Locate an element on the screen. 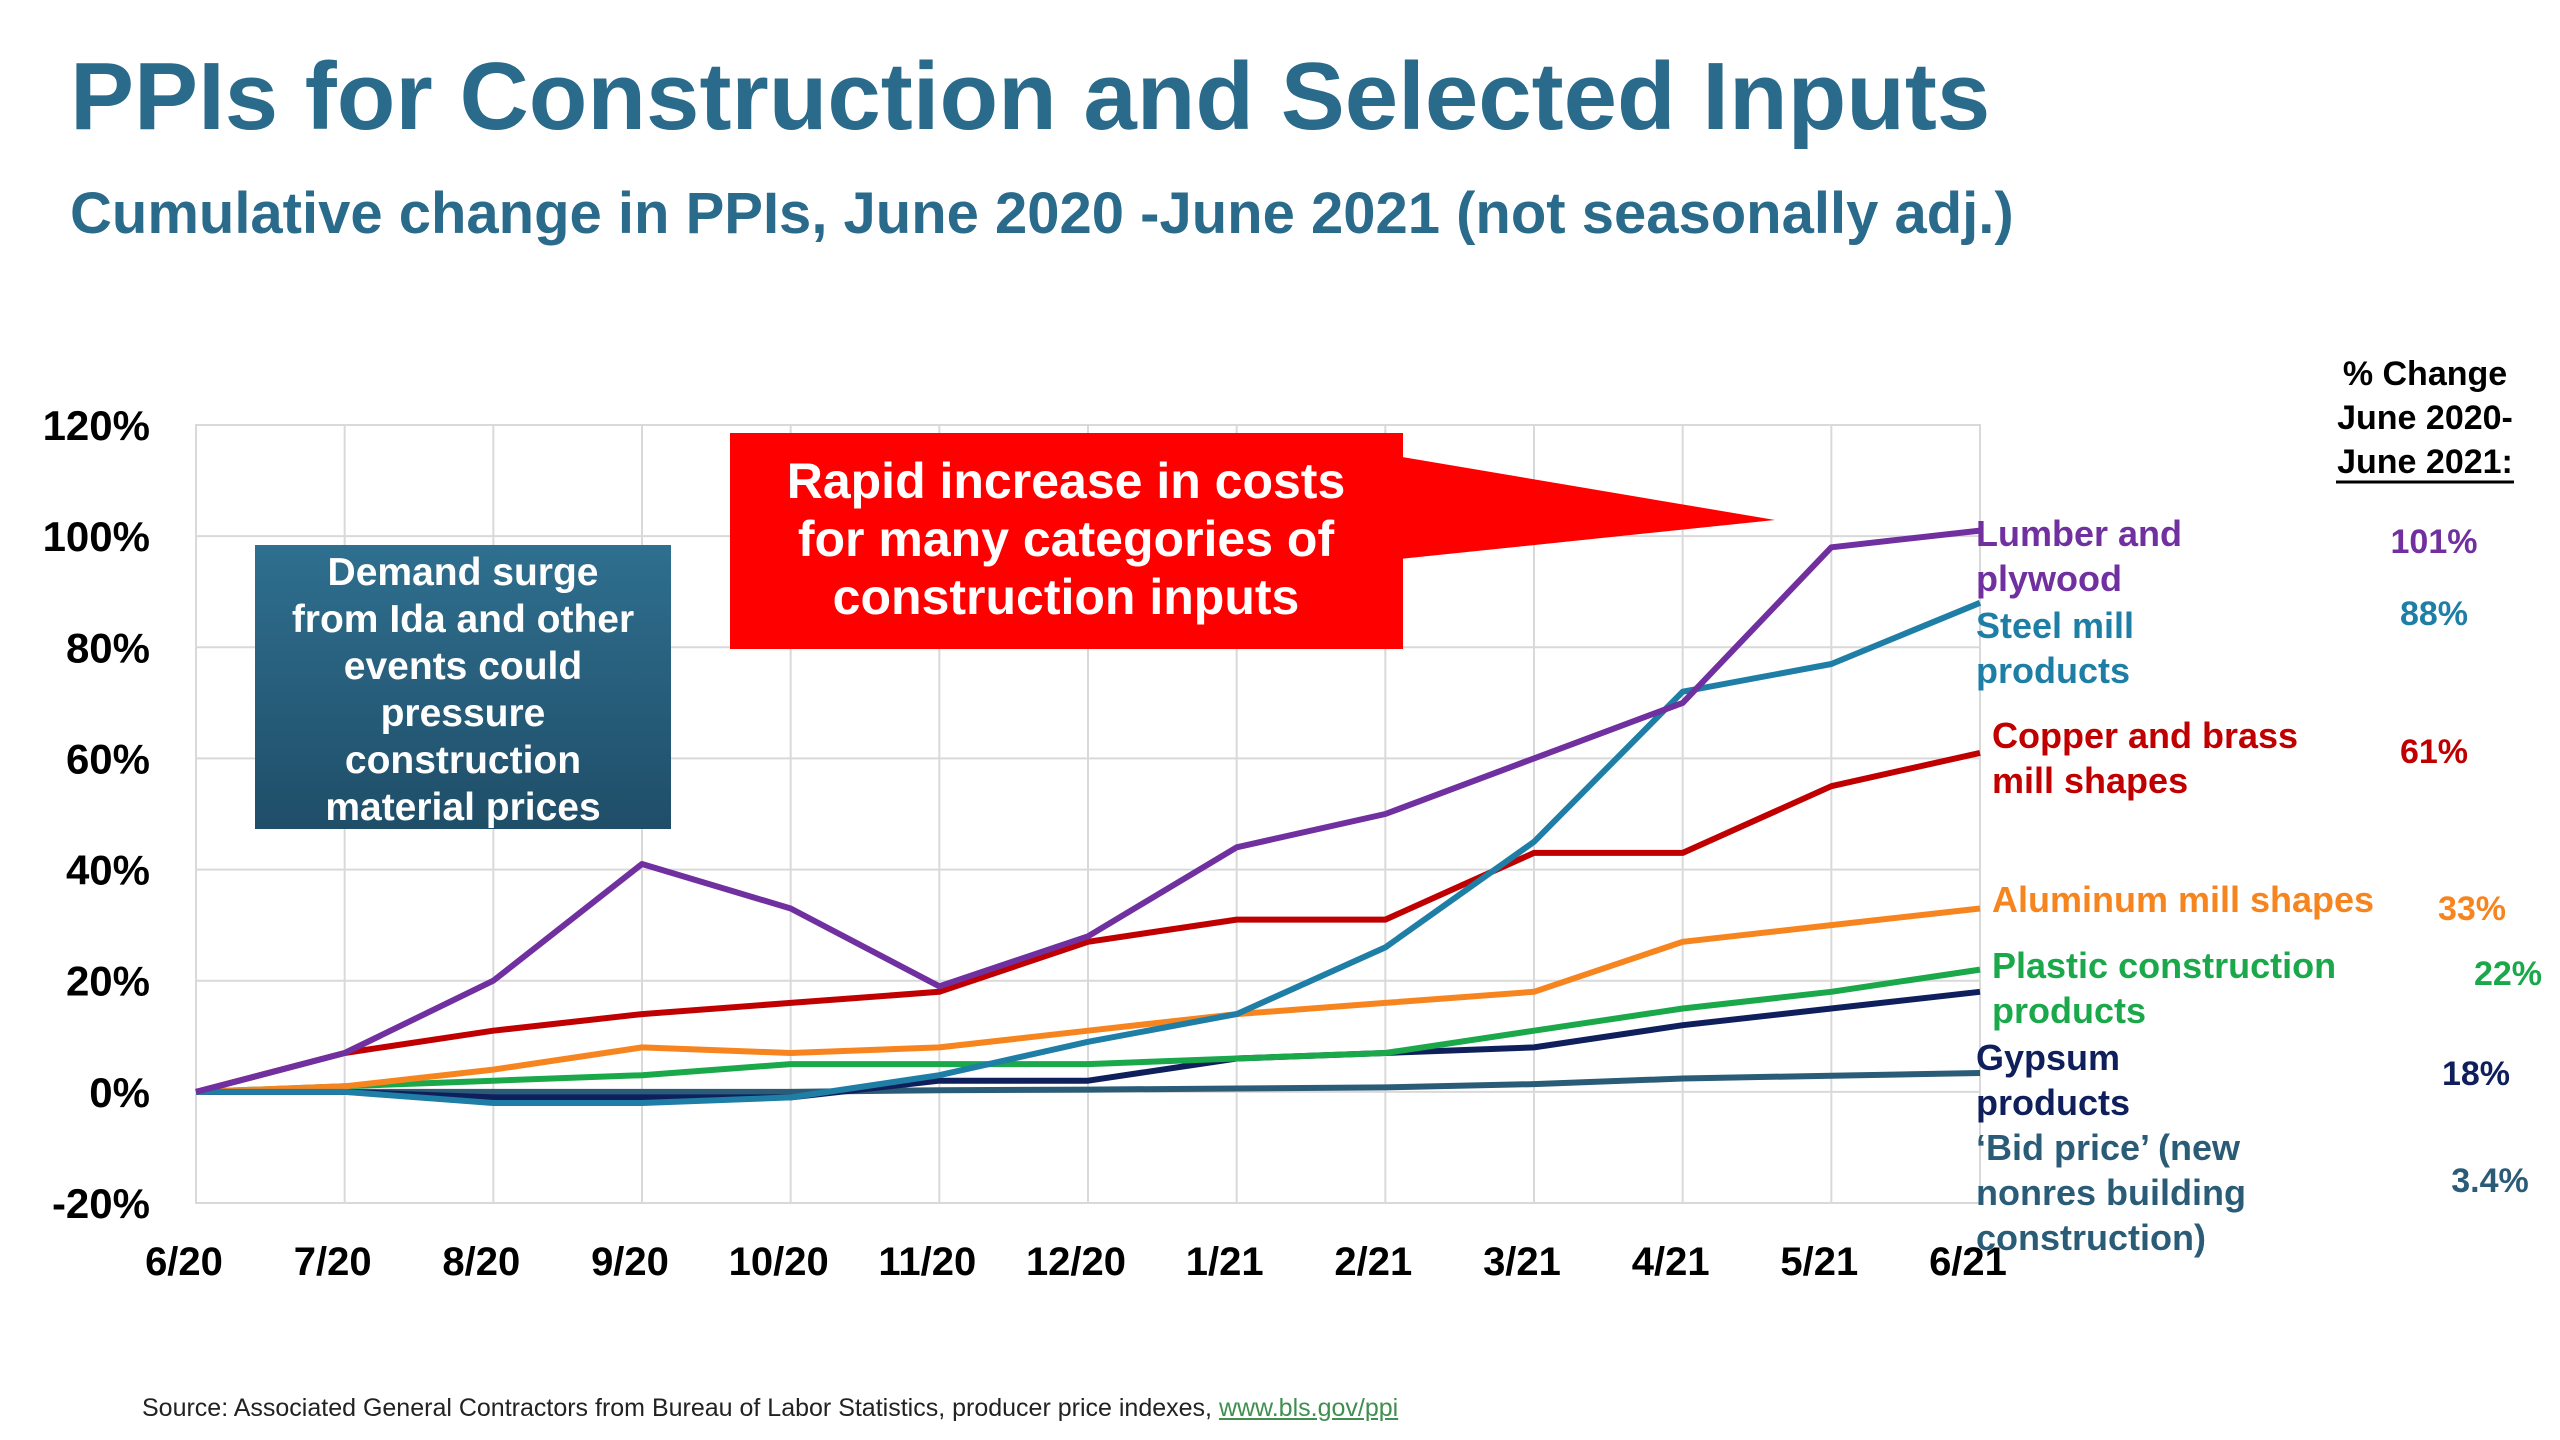  rapid-increase-line: construction inputs is located at coordinates (1066, 597).